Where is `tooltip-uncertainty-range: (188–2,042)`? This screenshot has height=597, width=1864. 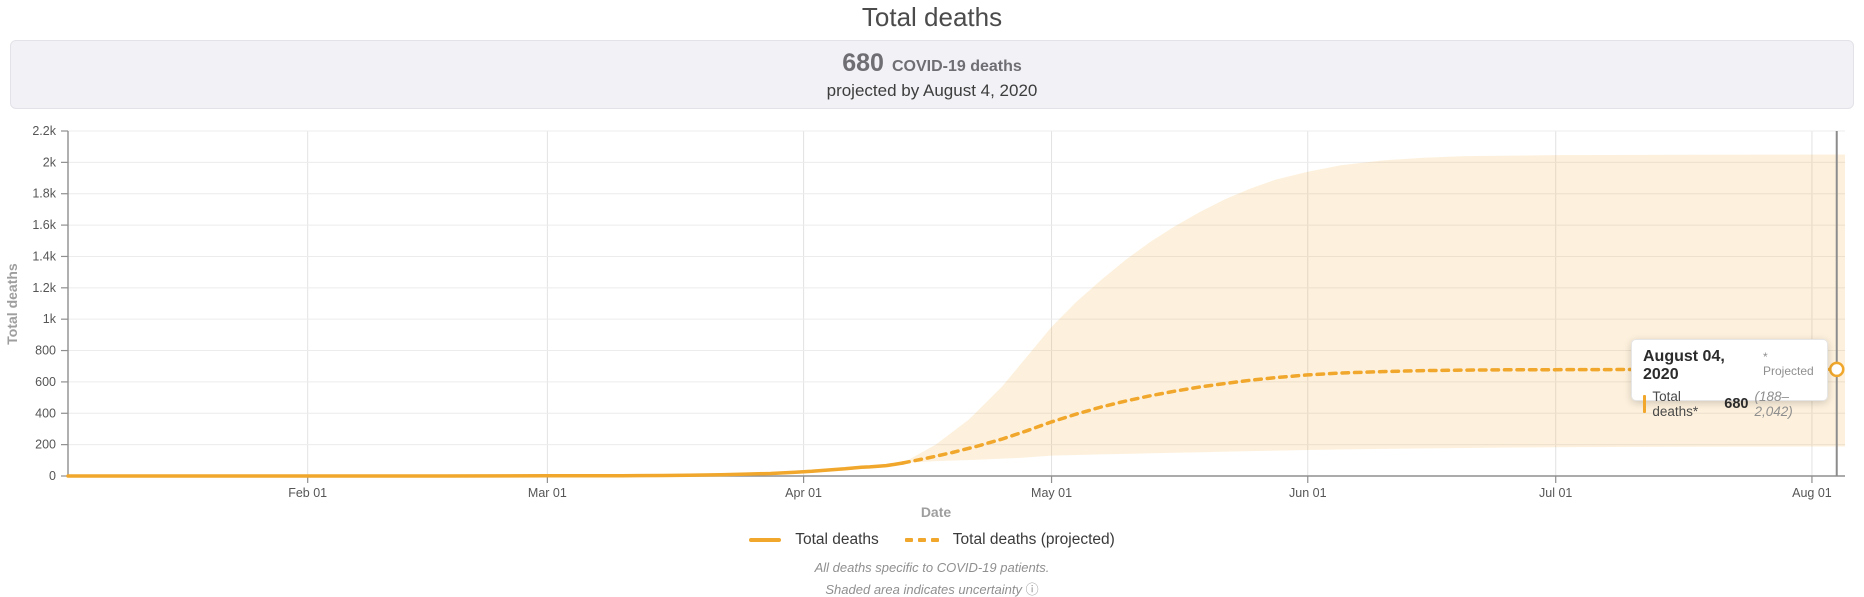 tooltip-uncertainty-range: (188–2,042) is located at coordinates (1773, 404).